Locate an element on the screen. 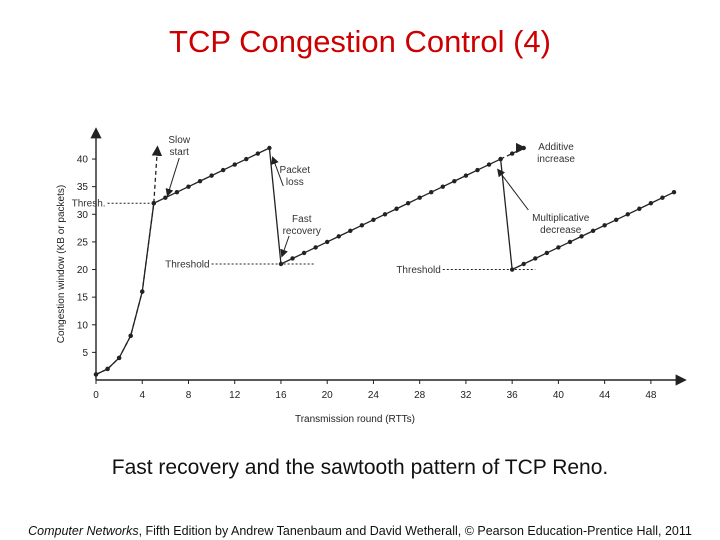 The width and height of the screenshot is (720, 540). x-tick-label: 40 is located at coordinates (559, 395).